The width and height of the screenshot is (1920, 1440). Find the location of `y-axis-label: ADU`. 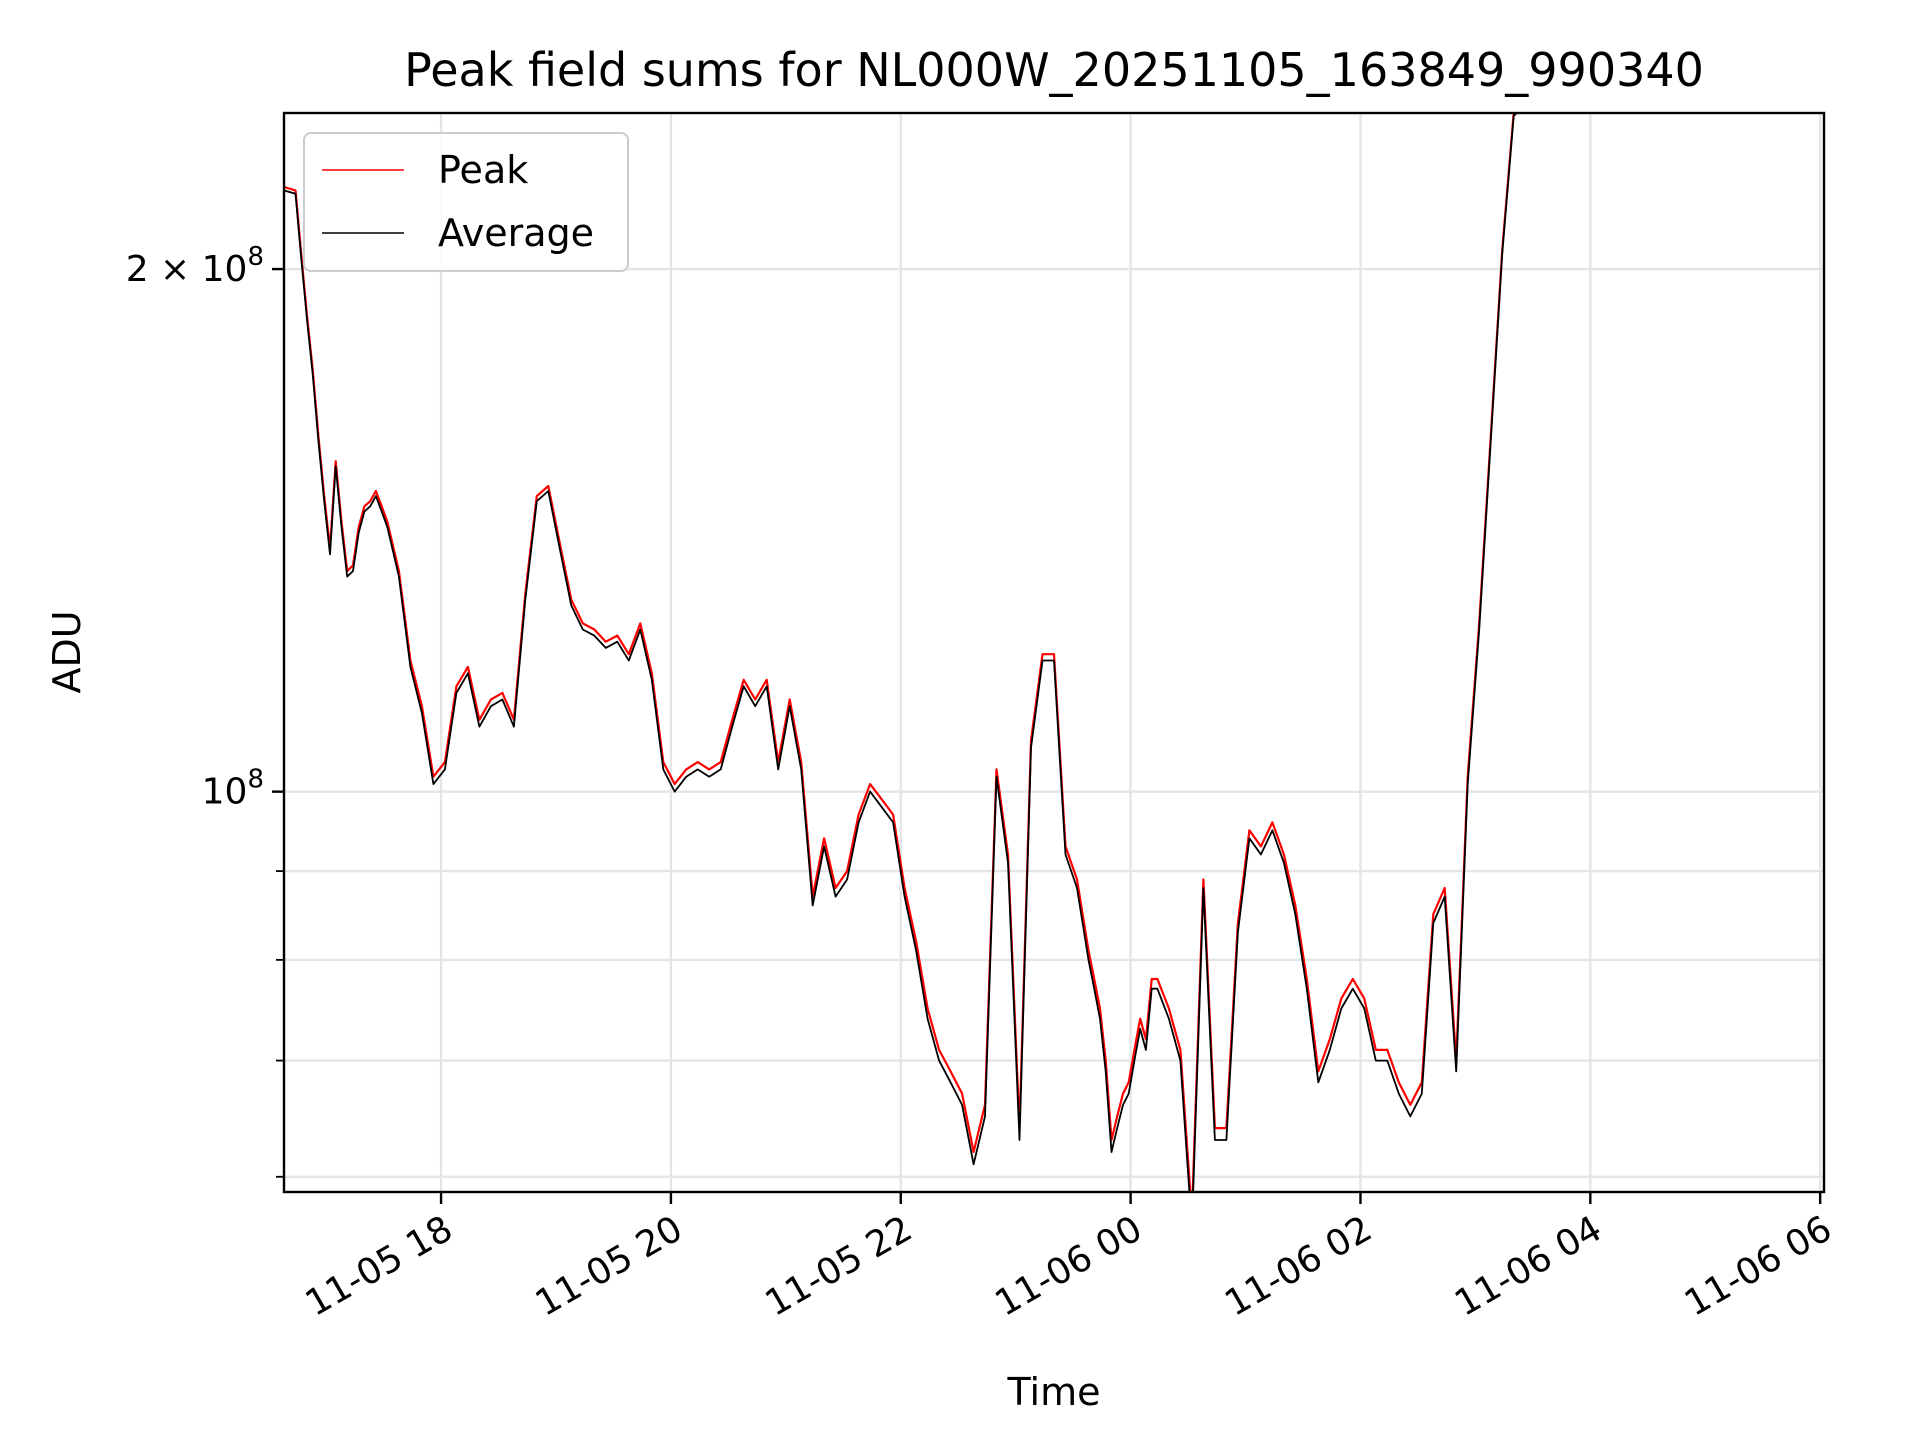

y-axis-label: ADU is located at coordinates (67, 651).